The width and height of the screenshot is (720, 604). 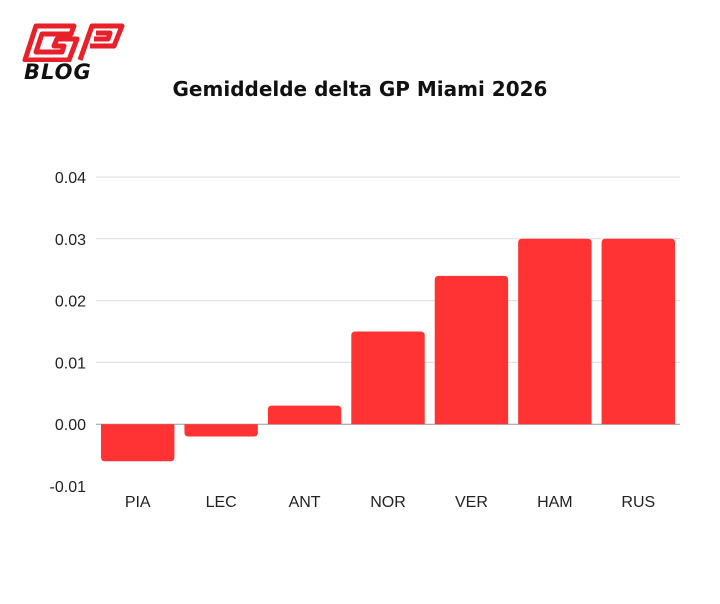 I want to click on y-tick-label: 0.04, so click(x=70, y=178).